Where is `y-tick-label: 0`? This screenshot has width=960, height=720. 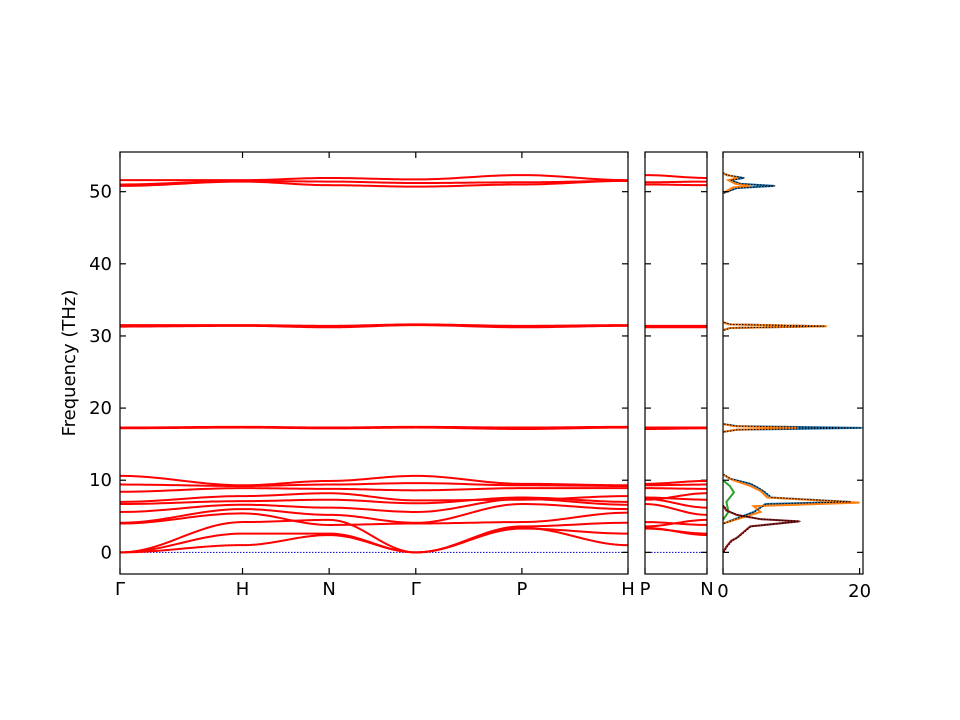 y-tick-label: 0 is located at coordinates (106, 552).